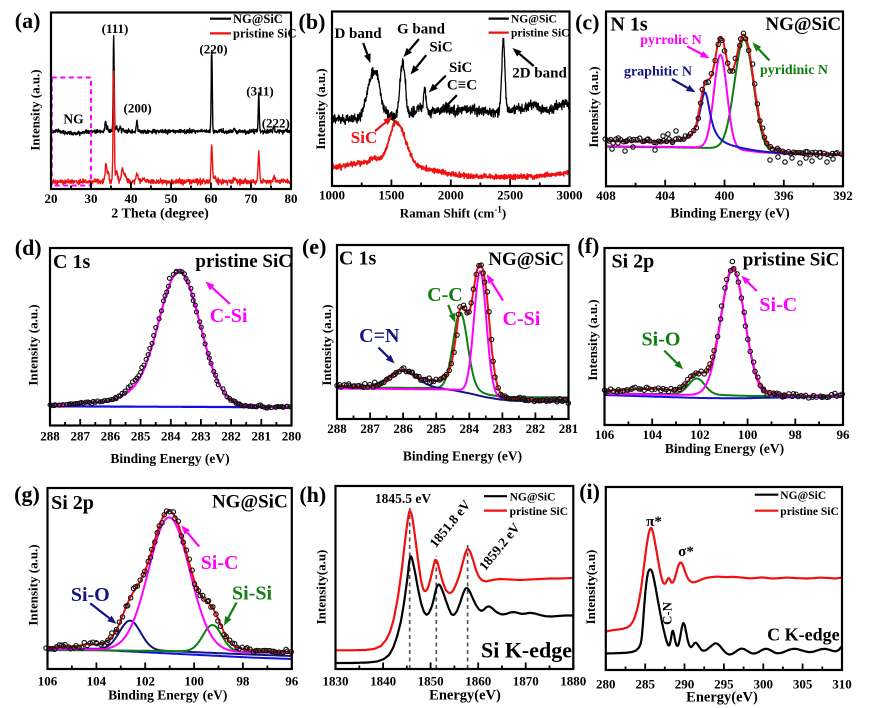 The width and height of the screenshot is (881, 708). I want to click on svg-text: 2500, so click(510, 195).